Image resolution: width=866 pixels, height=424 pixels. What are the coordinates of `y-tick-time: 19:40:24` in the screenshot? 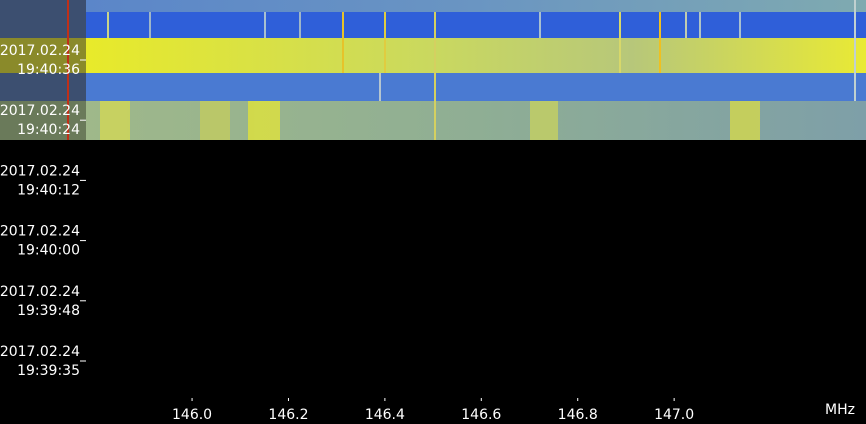 It's located at (48, 130).